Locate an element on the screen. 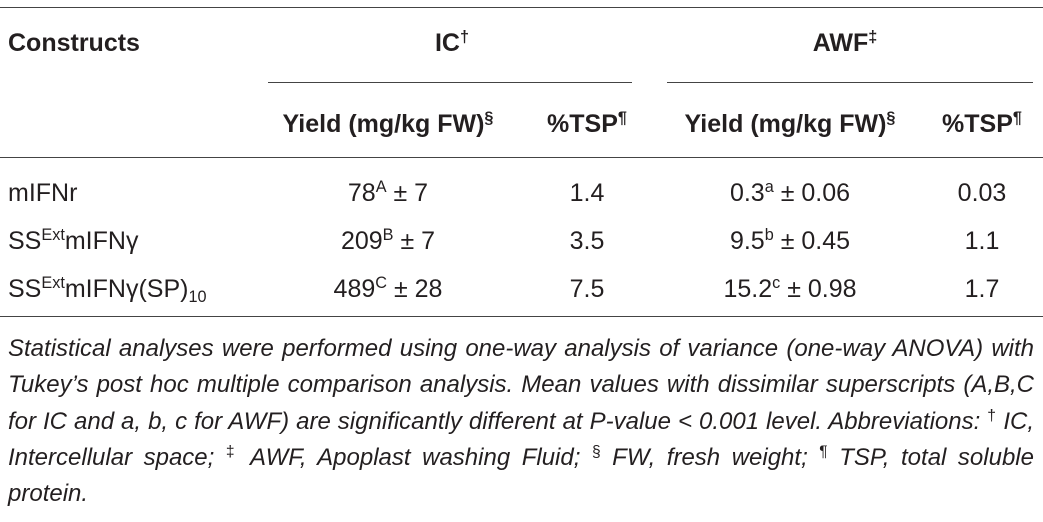  data-cell: 3.5 is located at coordinates (587, 241).